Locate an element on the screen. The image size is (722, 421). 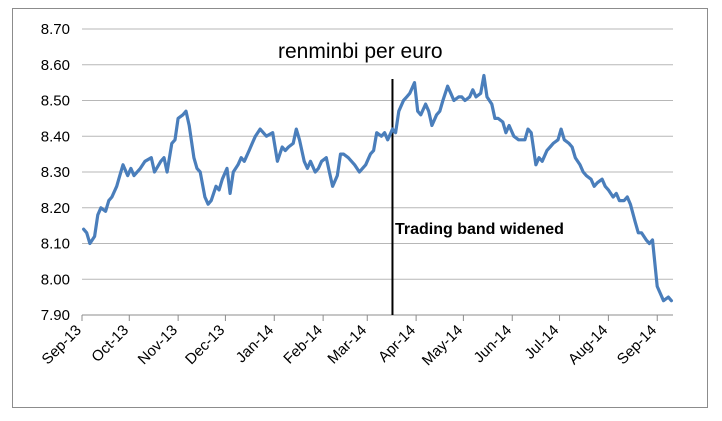
x-tick-label: Dec-13 is located at coordinates (205, 345).